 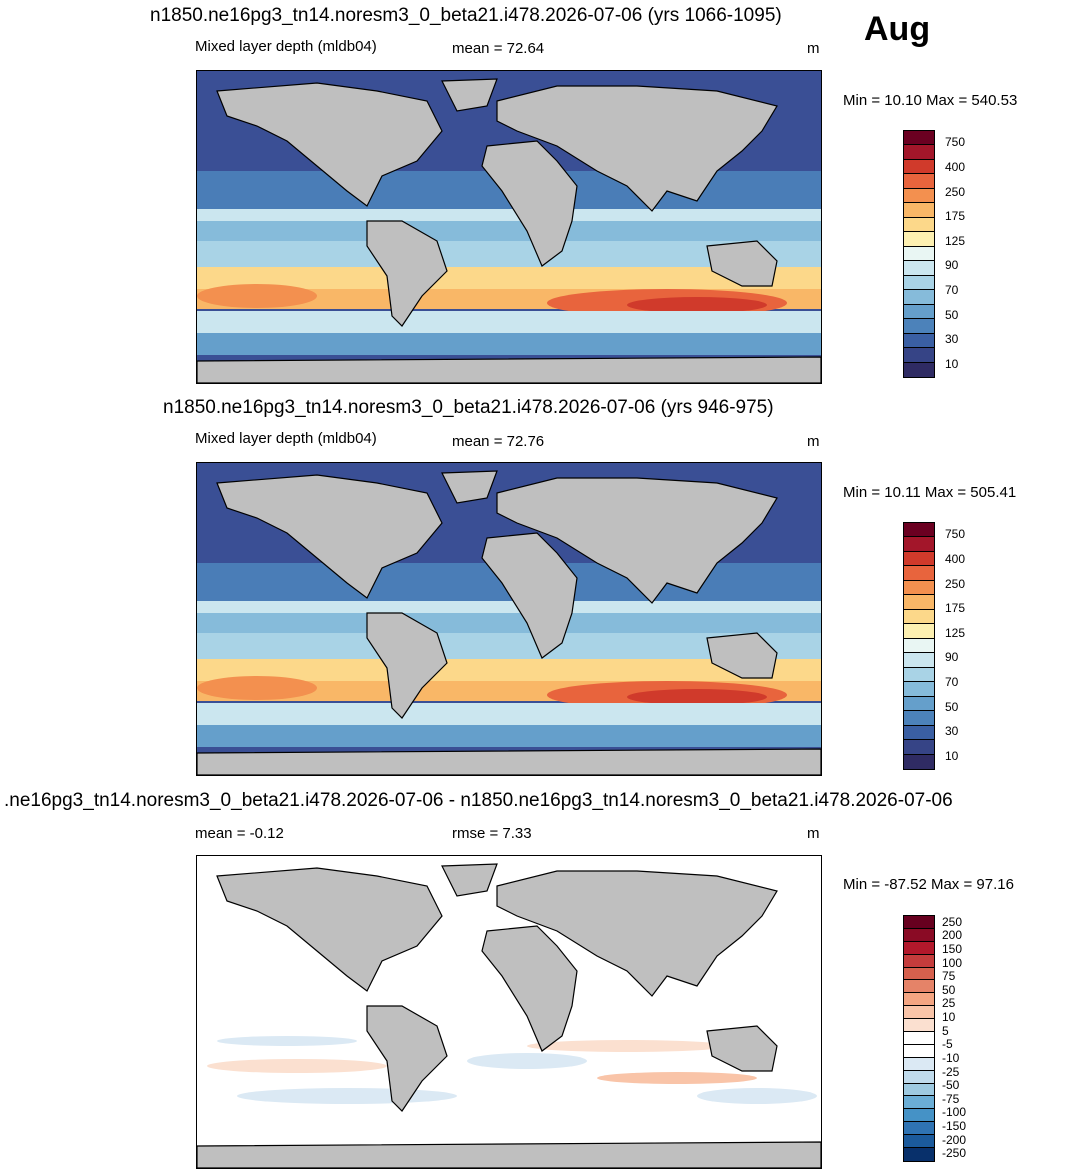 I want to click on panel-1-mean-label: mean = 72.64, so click(x=498, y=48).